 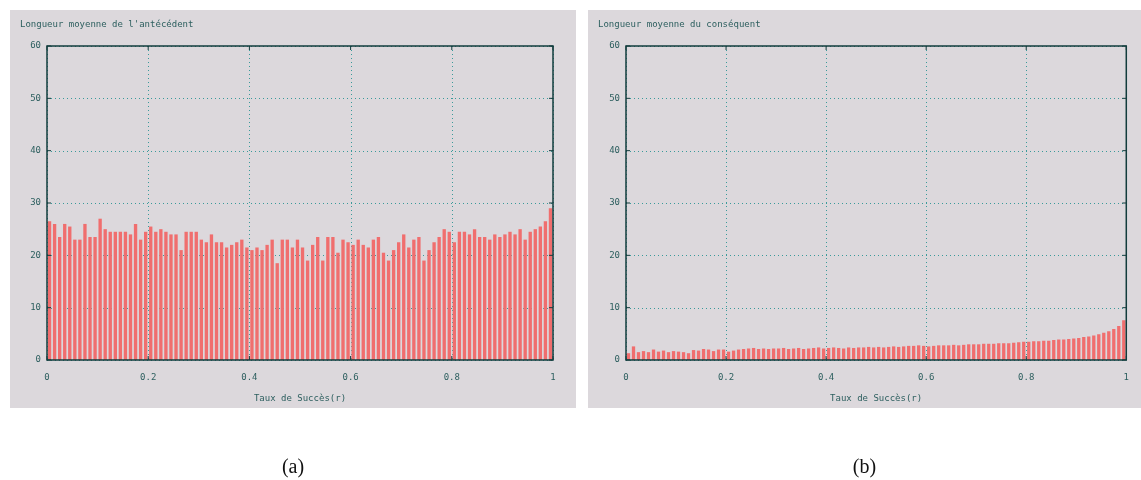 What do you see at coordinates (679, 24) in the screenshot?
I see `chart-title: Longueur moyenne du conséquent` at bounding box center [679, 24].